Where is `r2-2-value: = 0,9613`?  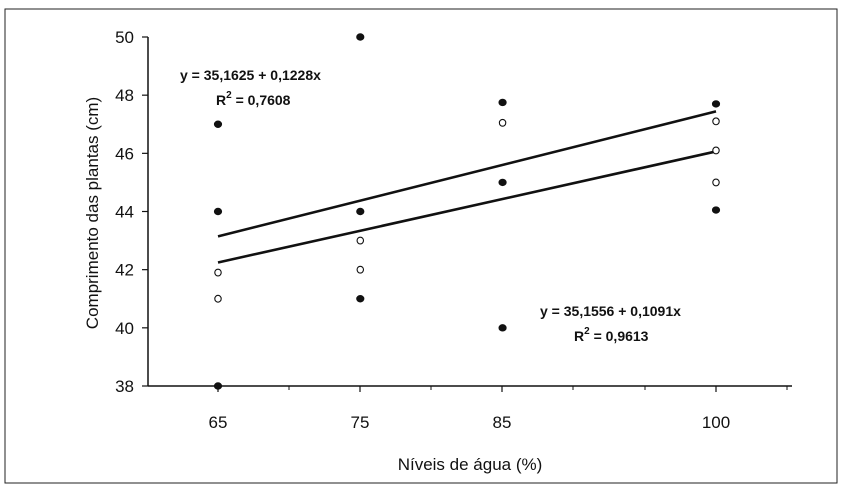 r2-2-value: = 0,9613 is located at coordinates (619, 336).